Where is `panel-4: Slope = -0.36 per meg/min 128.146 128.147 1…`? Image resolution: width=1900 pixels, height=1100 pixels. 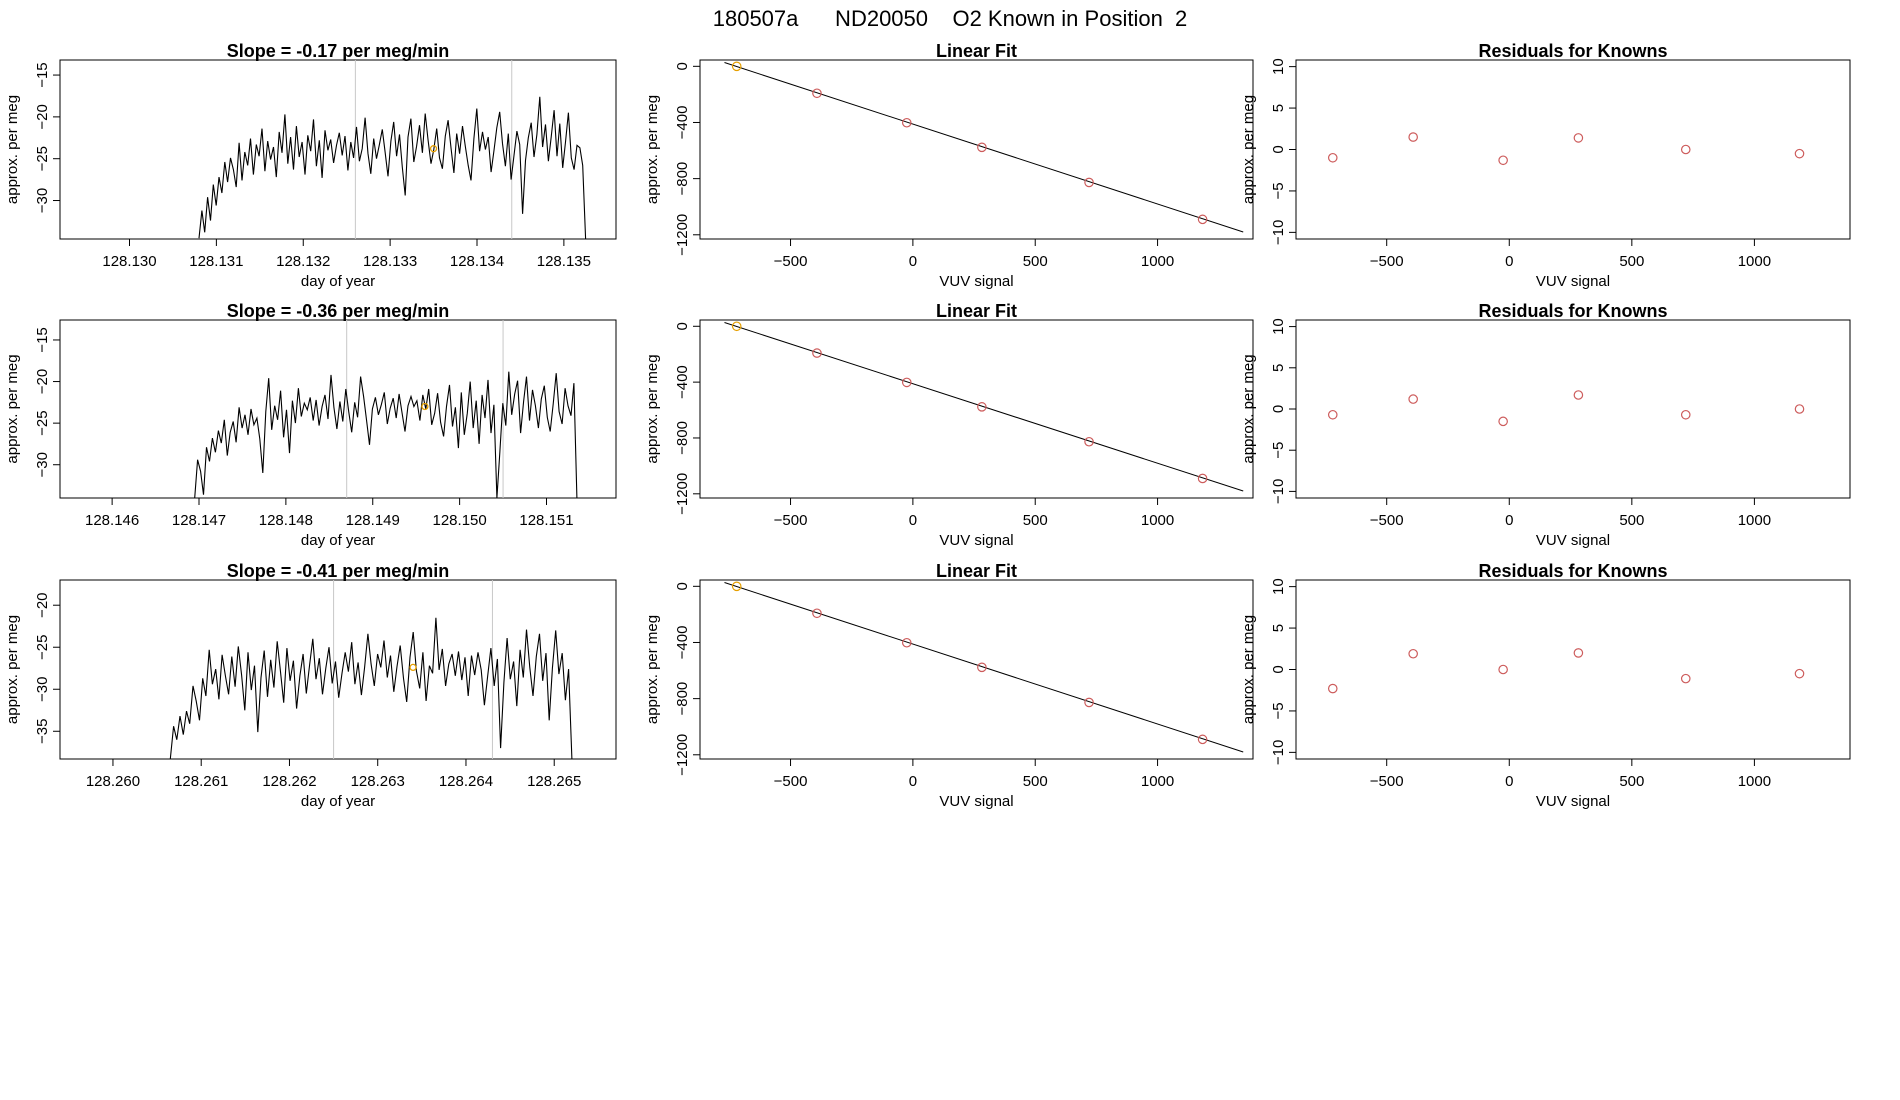
panel-4: Slope = -0.36 per meg/min 128.146 128.147 1… is located at coordinates (310, 425).